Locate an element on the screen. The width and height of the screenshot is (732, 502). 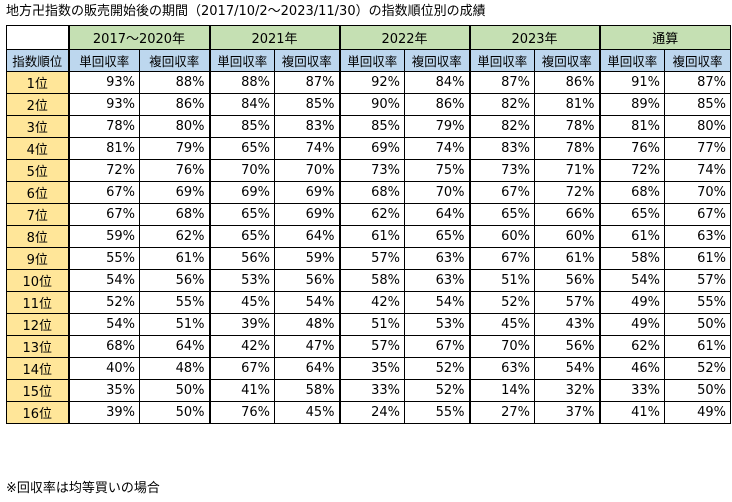
place-return-cell: 58% is located at coordinates (307, 390).